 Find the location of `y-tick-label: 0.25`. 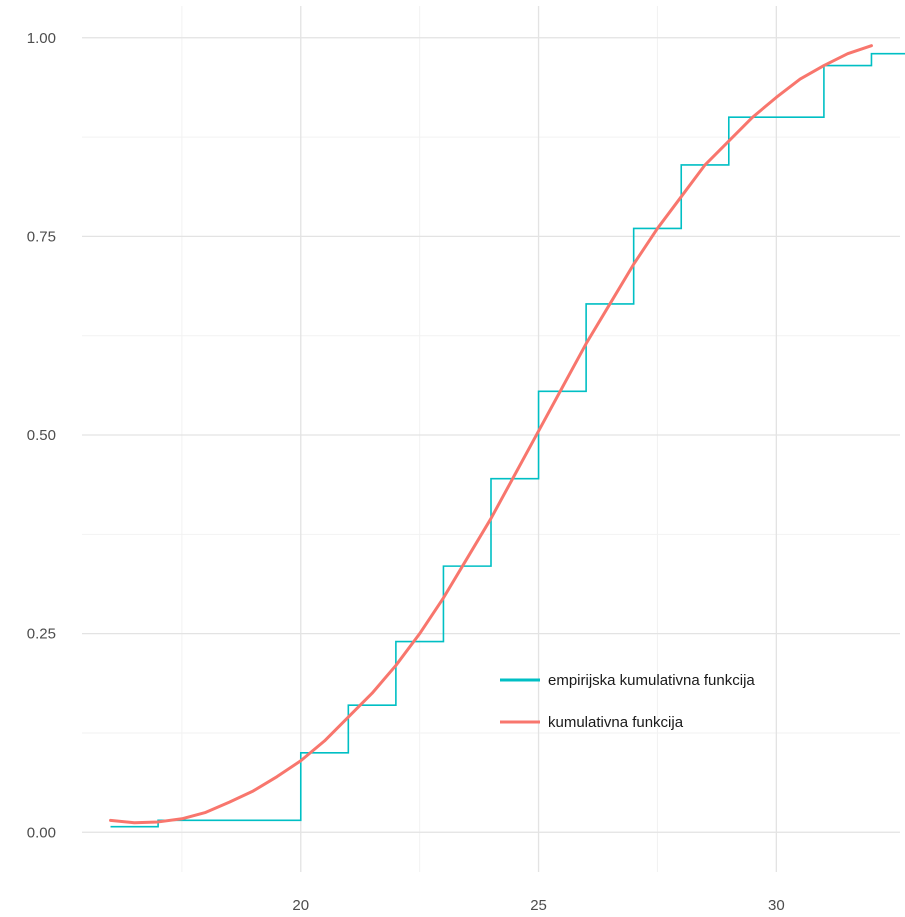

y-tick-label: 0.25 is located at coordinates (41, 634).